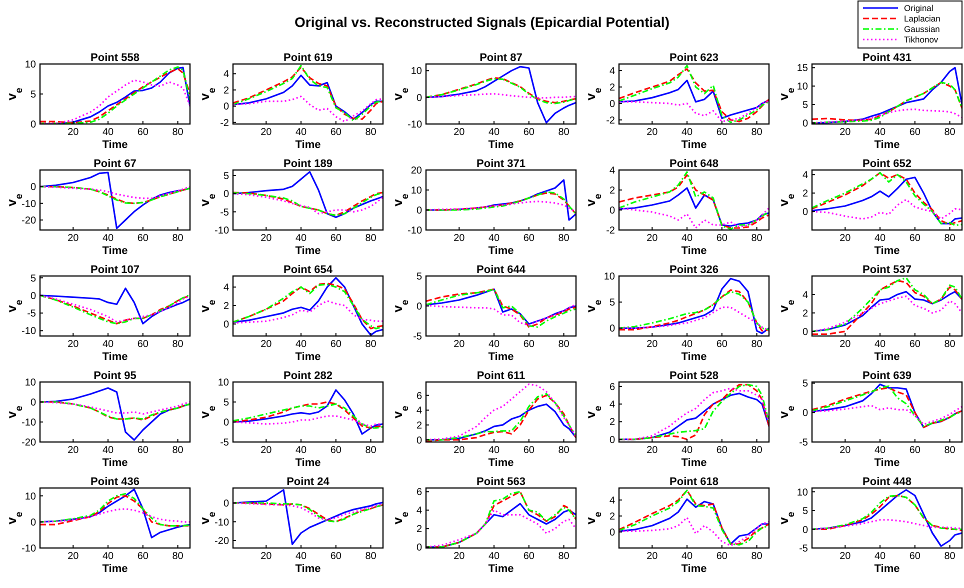  Describe the element at coordinates (694, 376) in the screenshot. I see `chart-title: Point 528` at that location.